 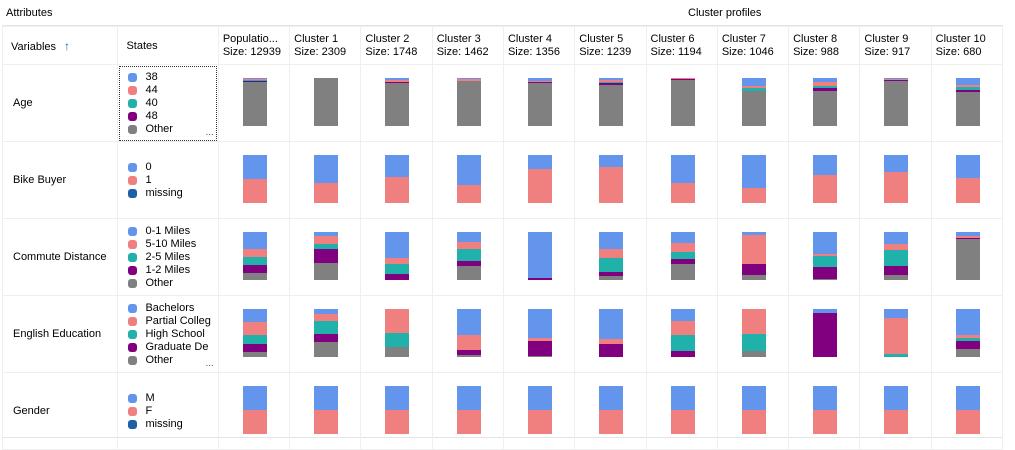 I want to click on variables-column-header: Variables↑, so click(x=60, y=46).